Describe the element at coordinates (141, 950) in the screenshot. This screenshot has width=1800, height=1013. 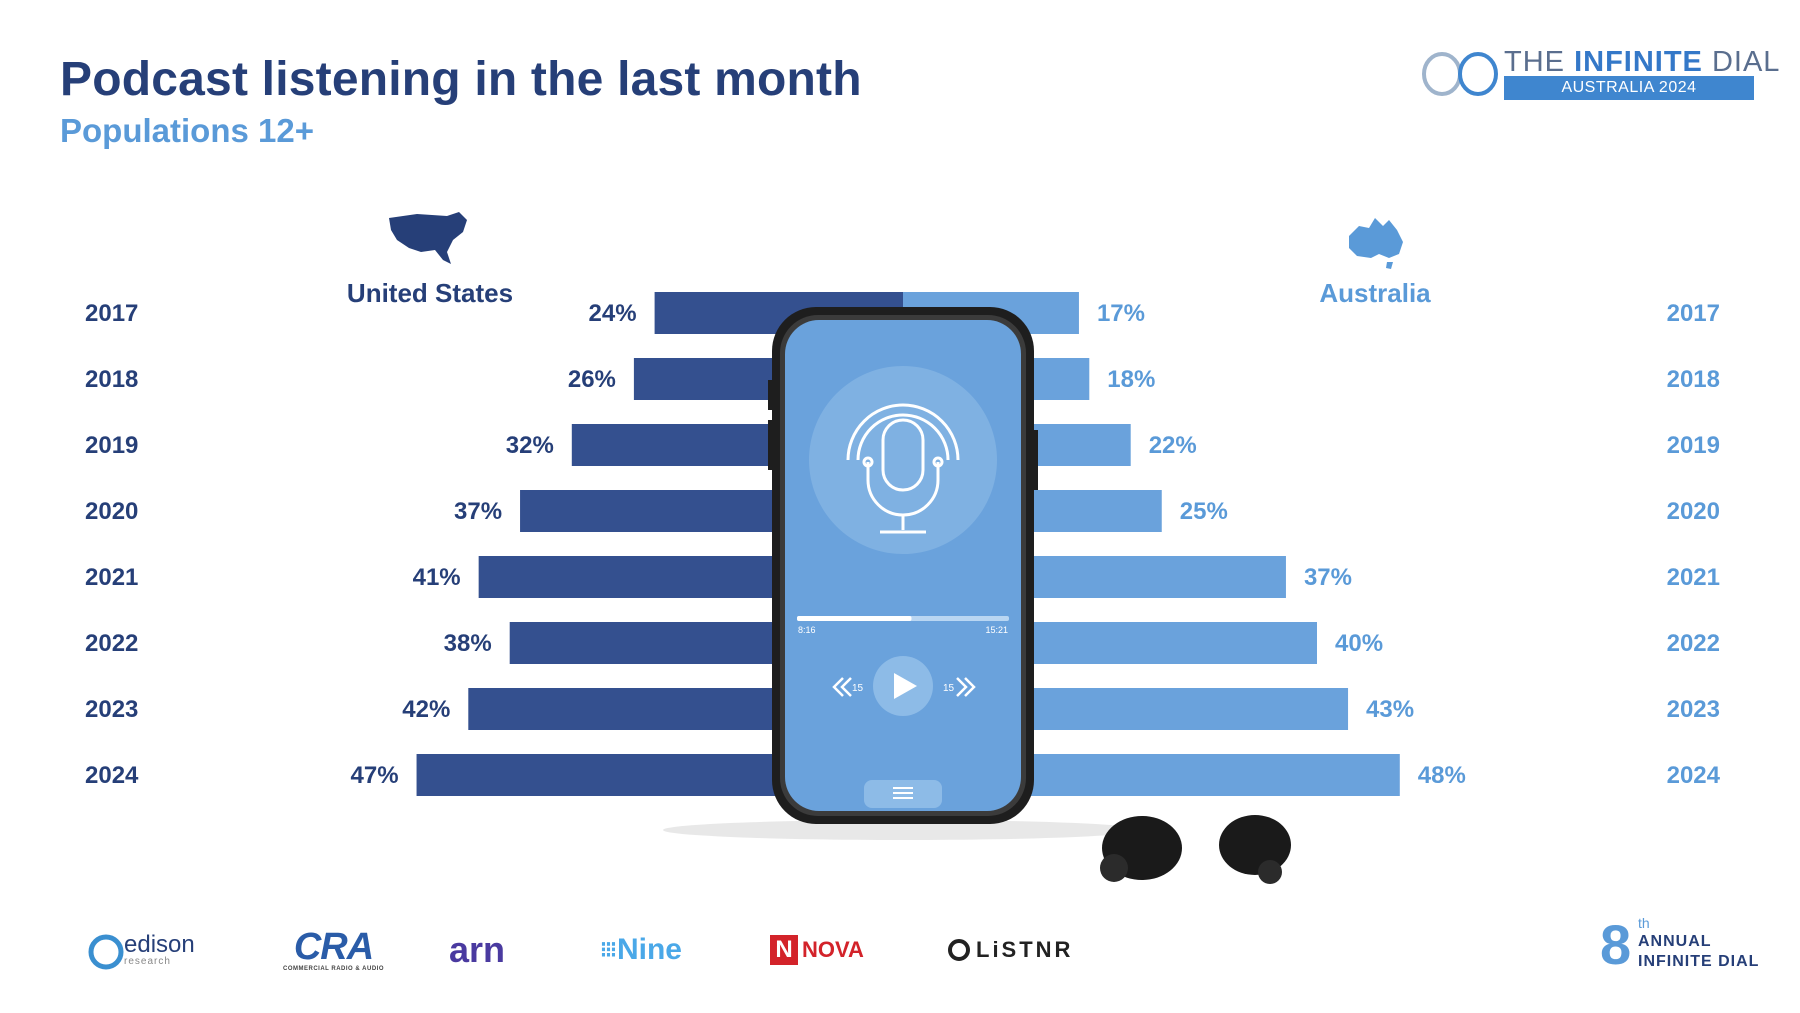
I see `edison-research-logo: edison research` at that location.